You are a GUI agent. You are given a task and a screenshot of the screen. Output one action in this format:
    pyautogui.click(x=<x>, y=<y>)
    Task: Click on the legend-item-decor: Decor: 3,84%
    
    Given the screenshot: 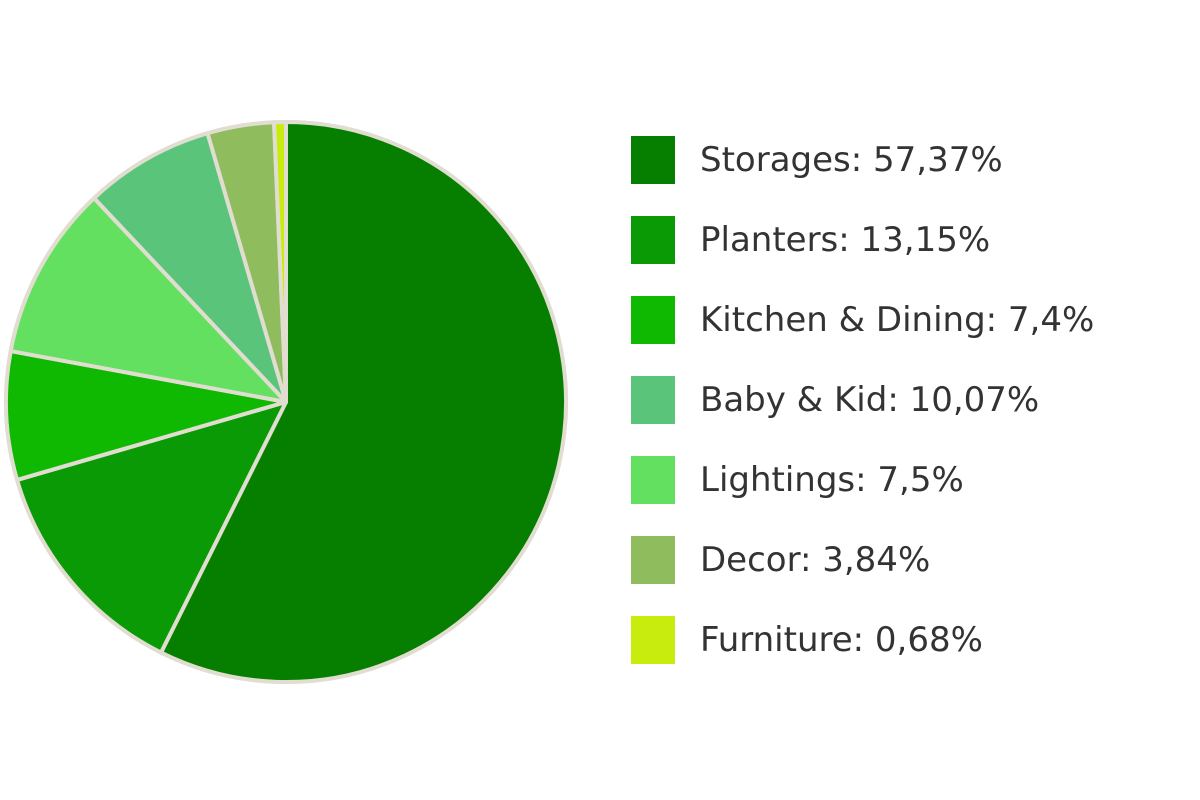 What is the action you would take?
    pyautogui.click(x=780, y=560)
    